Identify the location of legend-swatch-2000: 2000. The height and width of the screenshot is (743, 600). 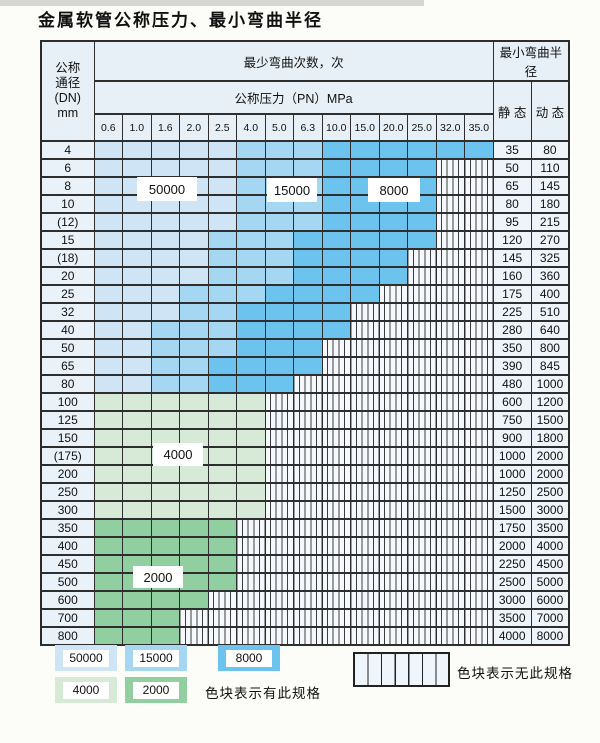
(156, 690).